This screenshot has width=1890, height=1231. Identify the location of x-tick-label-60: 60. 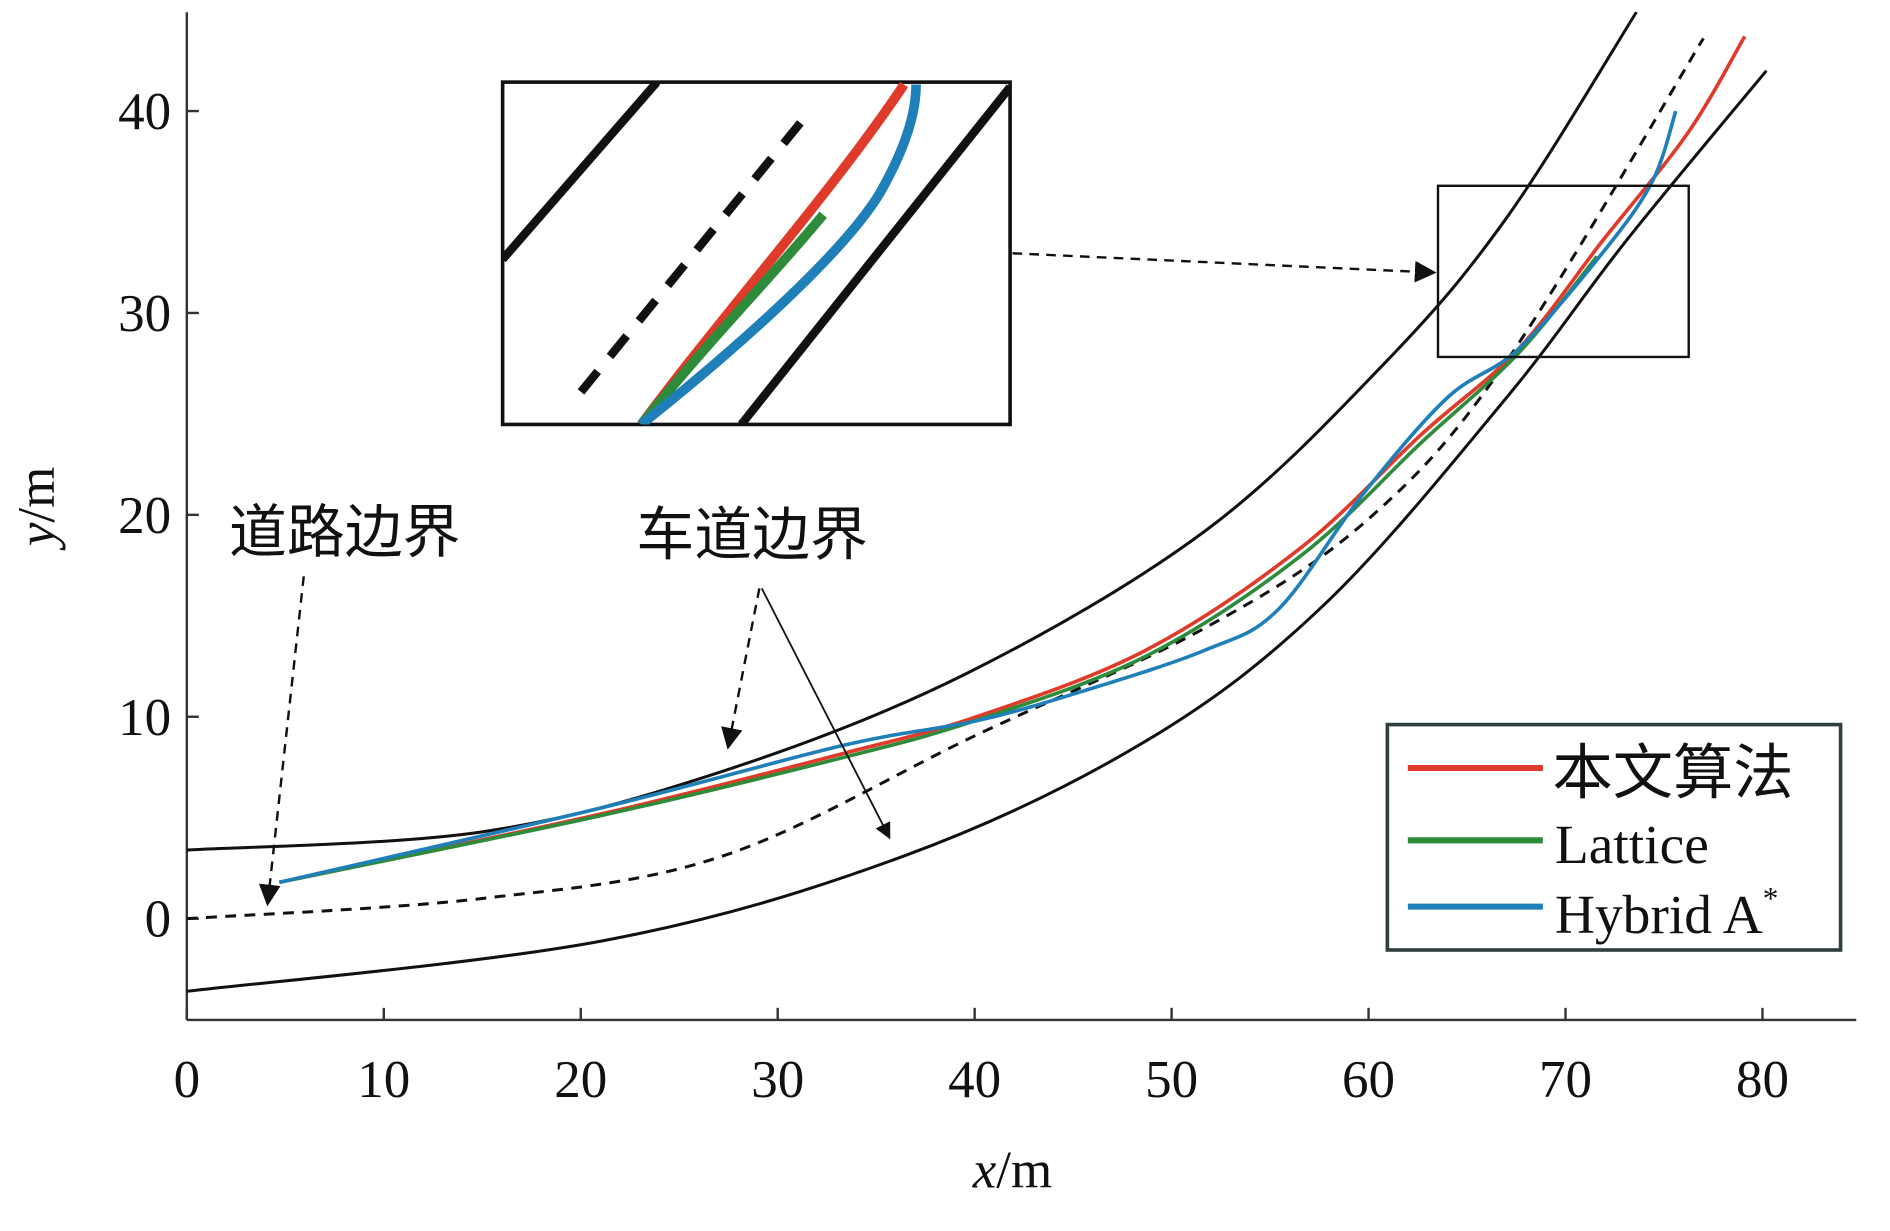
(1368, 1080).